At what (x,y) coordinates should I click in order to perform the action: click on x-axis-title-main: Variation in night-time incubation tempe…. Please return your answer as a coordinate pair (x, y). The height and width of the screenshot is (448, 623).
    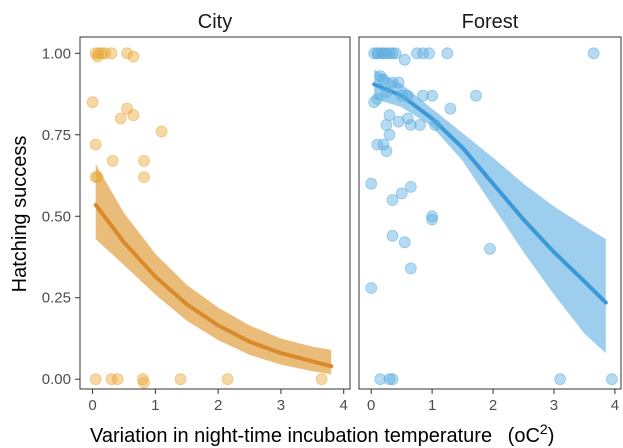
    Looking at the image, I should click on (291, 436).